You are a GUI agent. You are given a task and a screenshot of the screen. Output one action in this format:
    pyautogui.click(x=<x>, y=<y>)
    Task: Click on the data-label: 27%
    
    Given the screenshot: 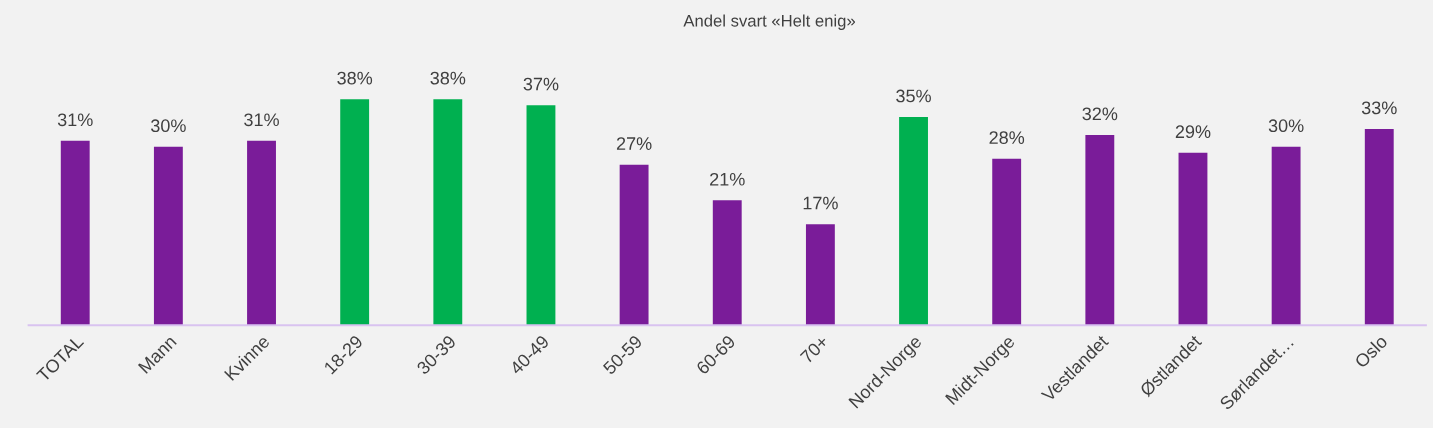 What is the action you would take?
    pyautogui.click(x=634, y=143)
    